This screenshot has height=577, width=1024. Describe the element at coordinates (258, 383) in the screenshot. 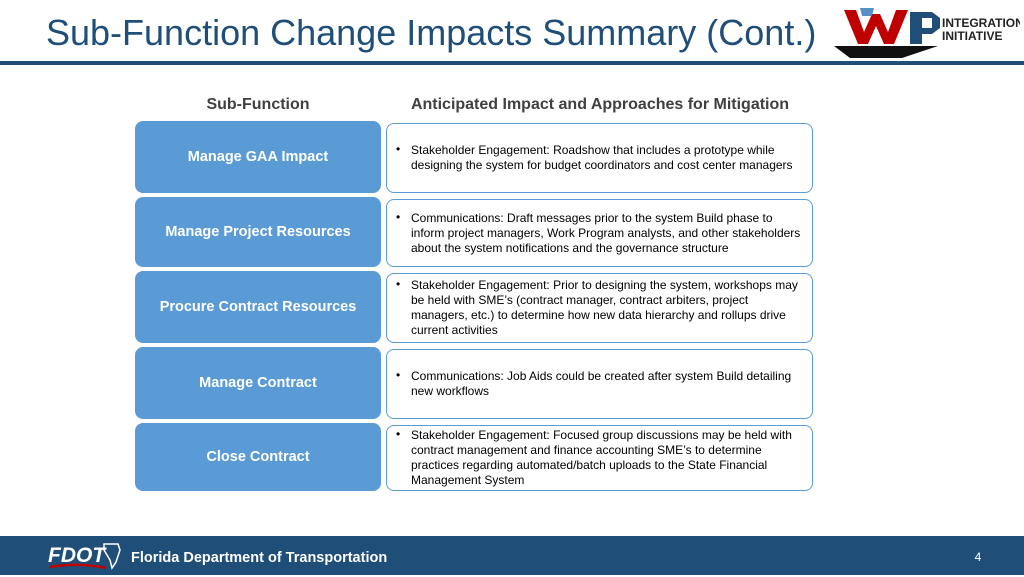

I see `sub-function-box: Manage Contract` at that location.